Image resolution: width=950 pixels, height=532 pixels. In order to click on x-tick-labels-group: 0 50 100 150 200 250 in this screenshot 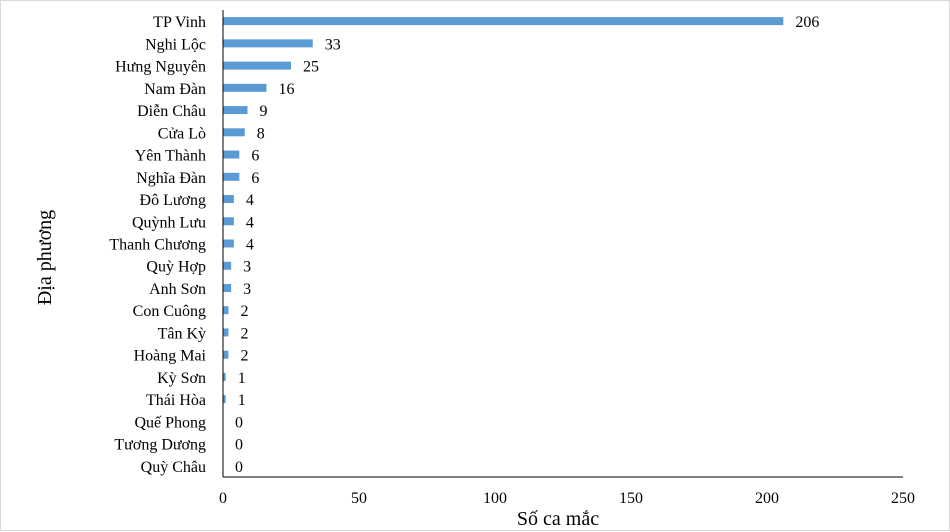, I will do `click(567, 498)`.